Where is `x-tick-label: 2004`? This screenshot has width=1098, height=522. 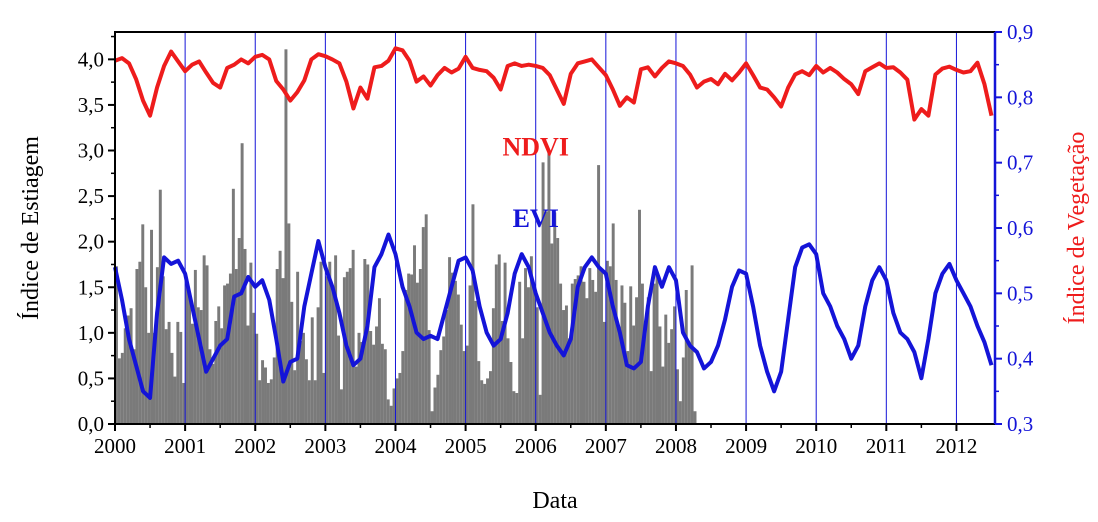 x-tick-label: 2004 is located at coordinates (395, 446).